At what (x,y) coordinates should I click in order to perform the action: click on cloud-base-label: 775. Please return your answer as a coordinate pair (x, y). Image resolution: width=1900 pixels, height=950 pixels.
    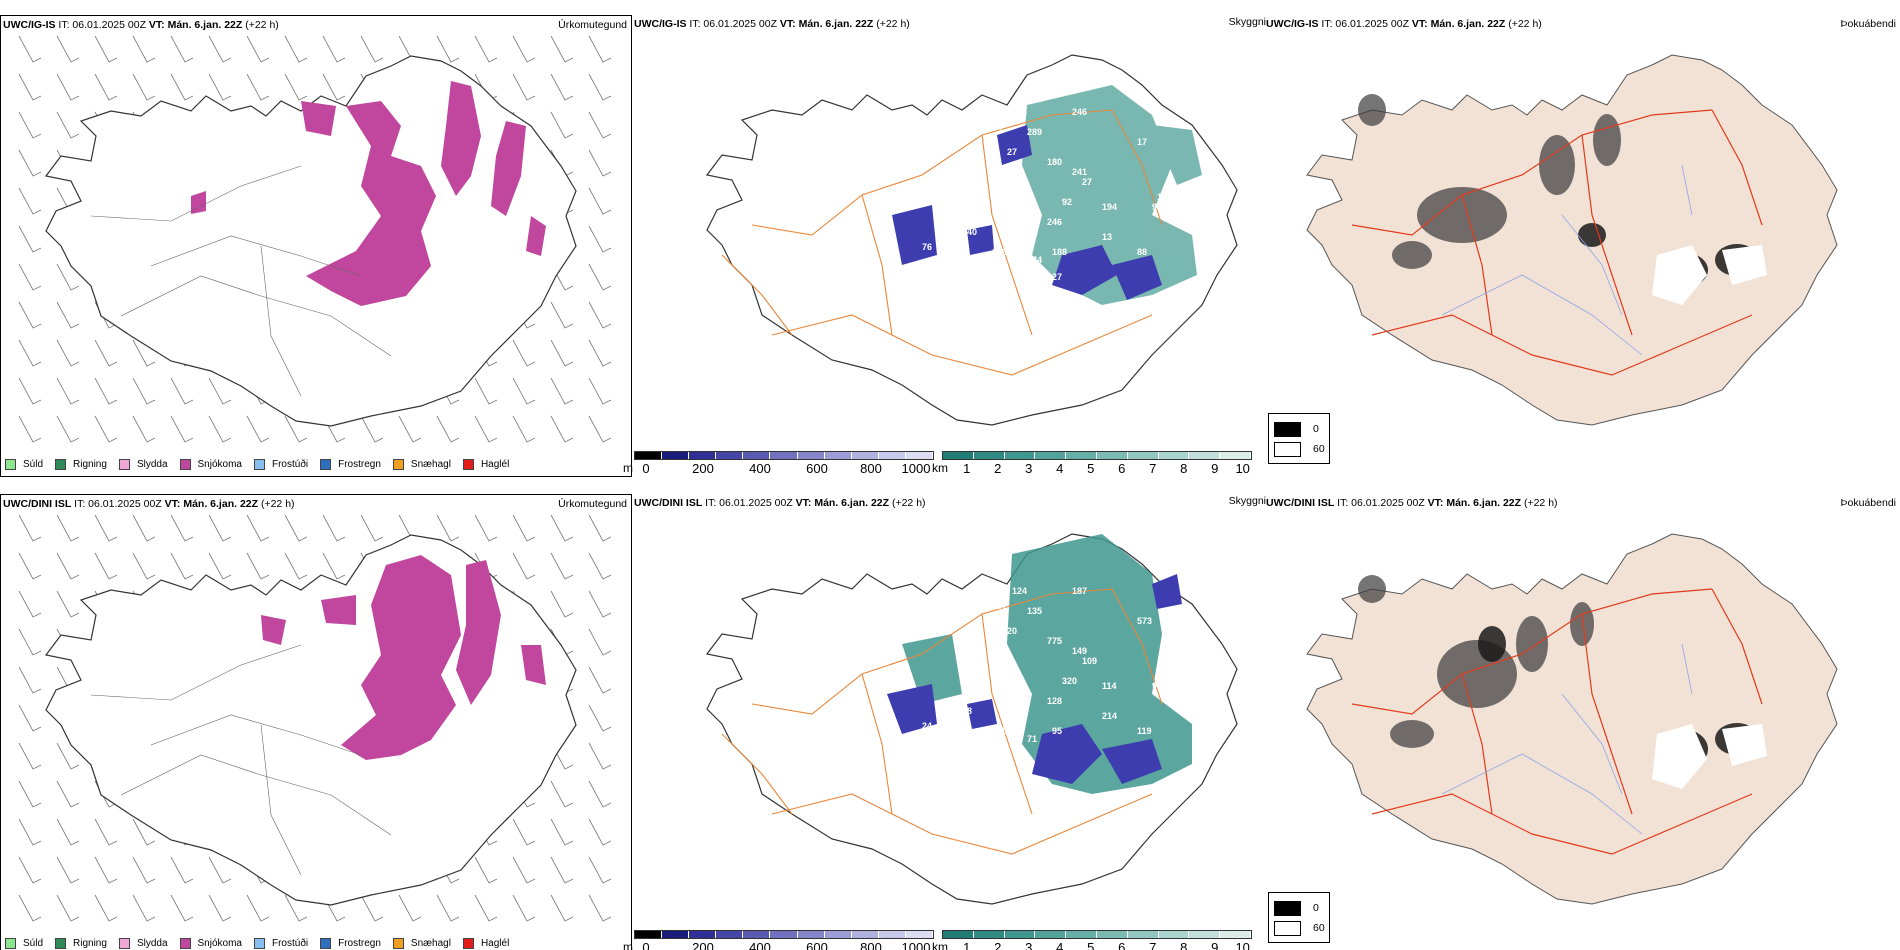
    Looking at the image, I should click on (1054, 641).